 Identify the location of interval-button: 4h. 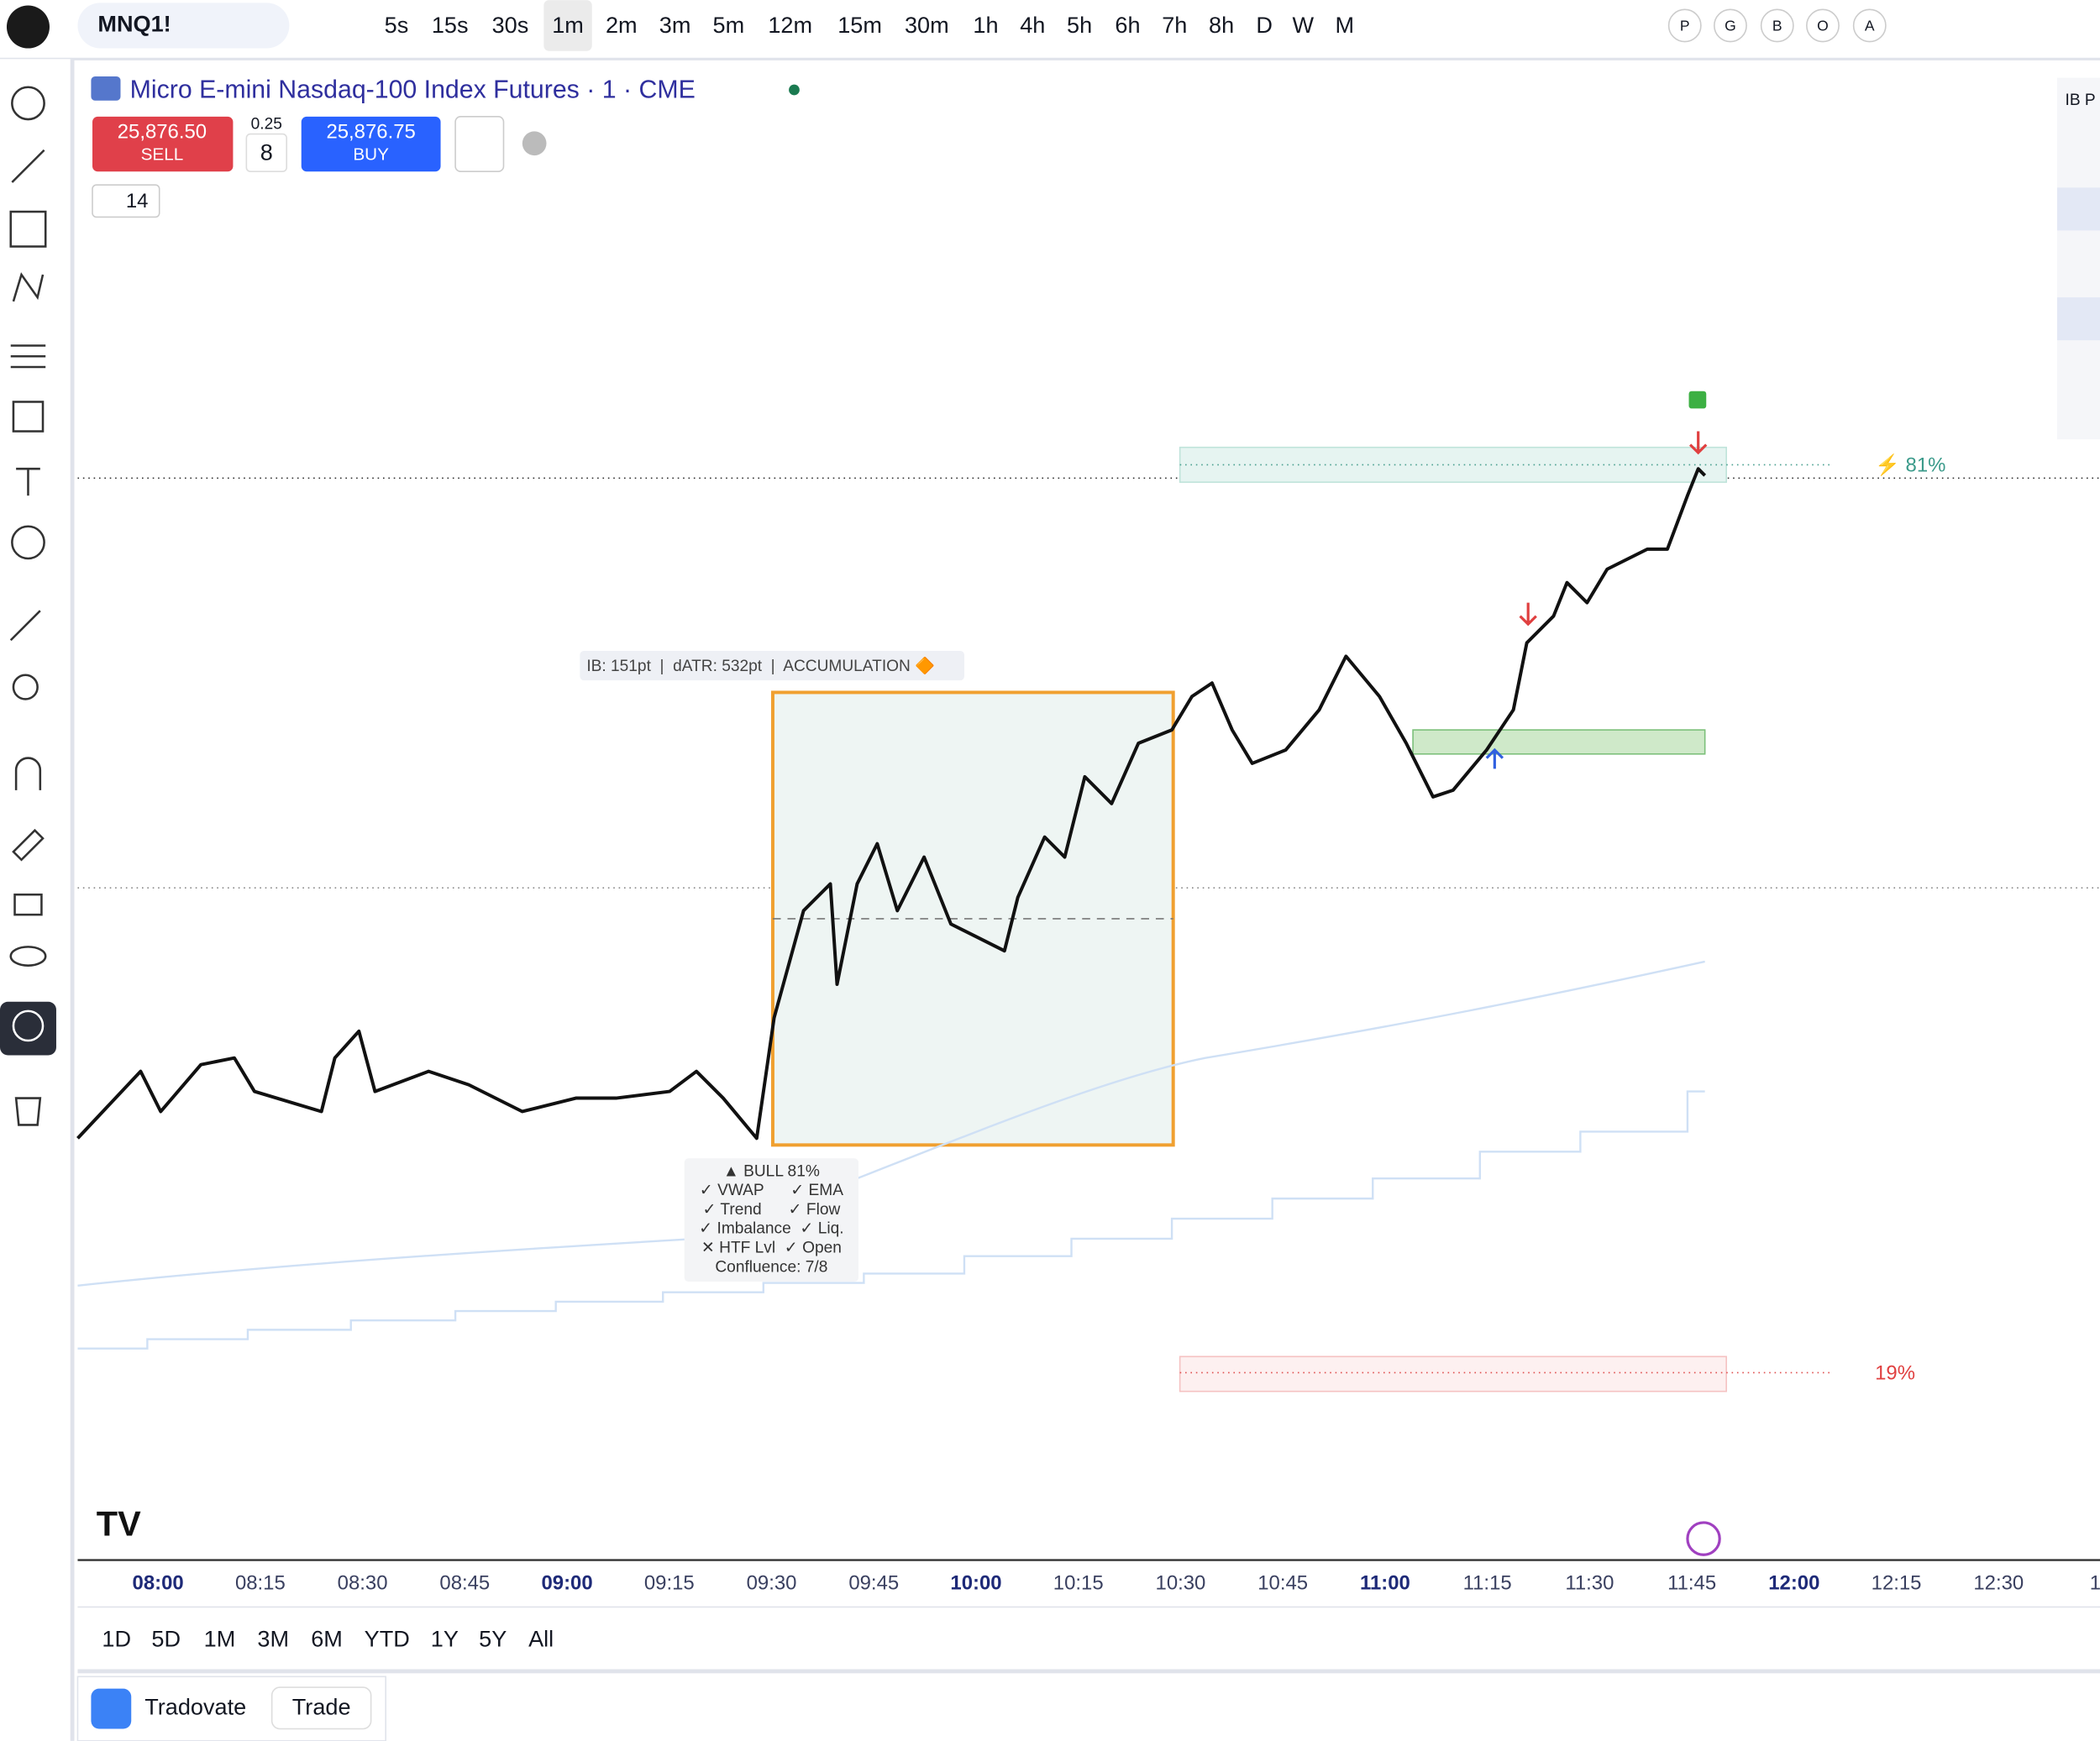
(1032, 25).